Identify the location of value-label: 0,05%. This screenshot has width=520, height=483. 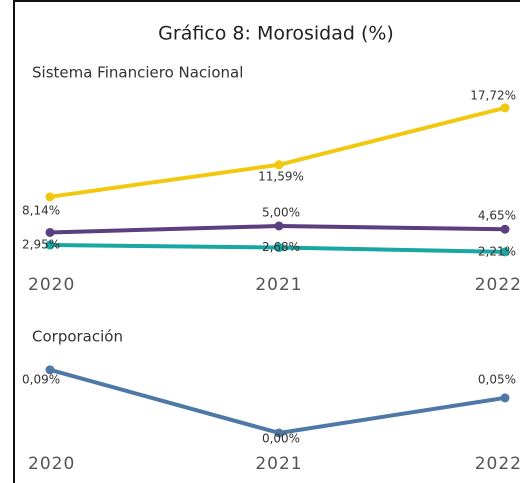
(497, 379).